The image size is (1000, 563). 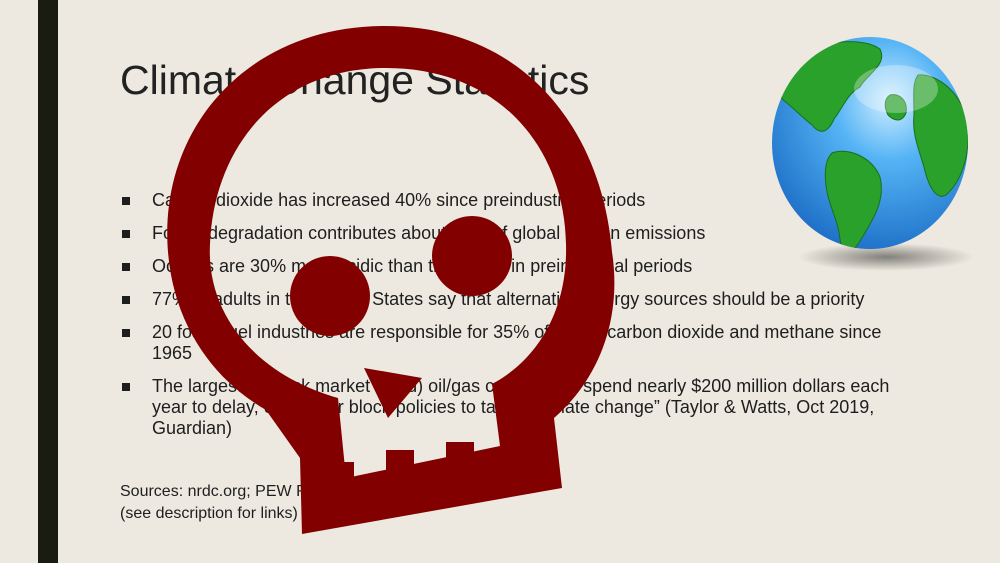 I want to click on globe-icon, so click(x=873, y=154).